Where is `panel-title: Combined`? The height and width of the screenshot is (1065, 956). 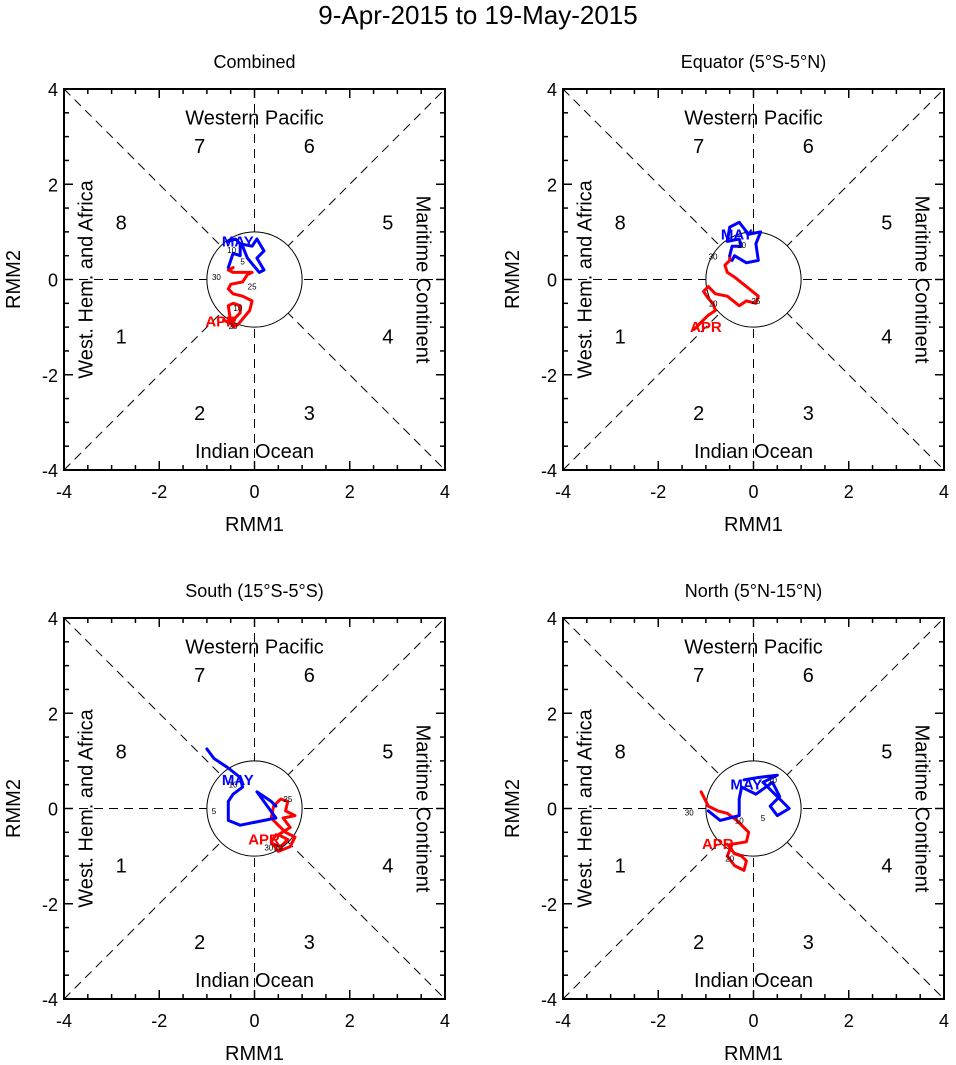
panel-title: Combined is located at coordinates (254, 62).